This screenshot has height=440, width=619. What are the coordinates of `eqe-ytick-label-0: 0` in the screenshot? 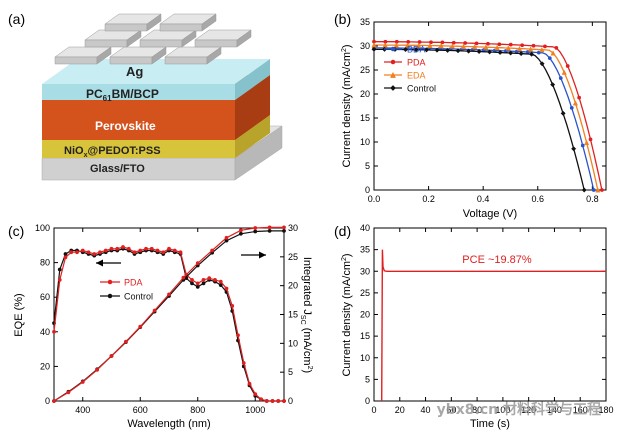 It's located at (47, 401).